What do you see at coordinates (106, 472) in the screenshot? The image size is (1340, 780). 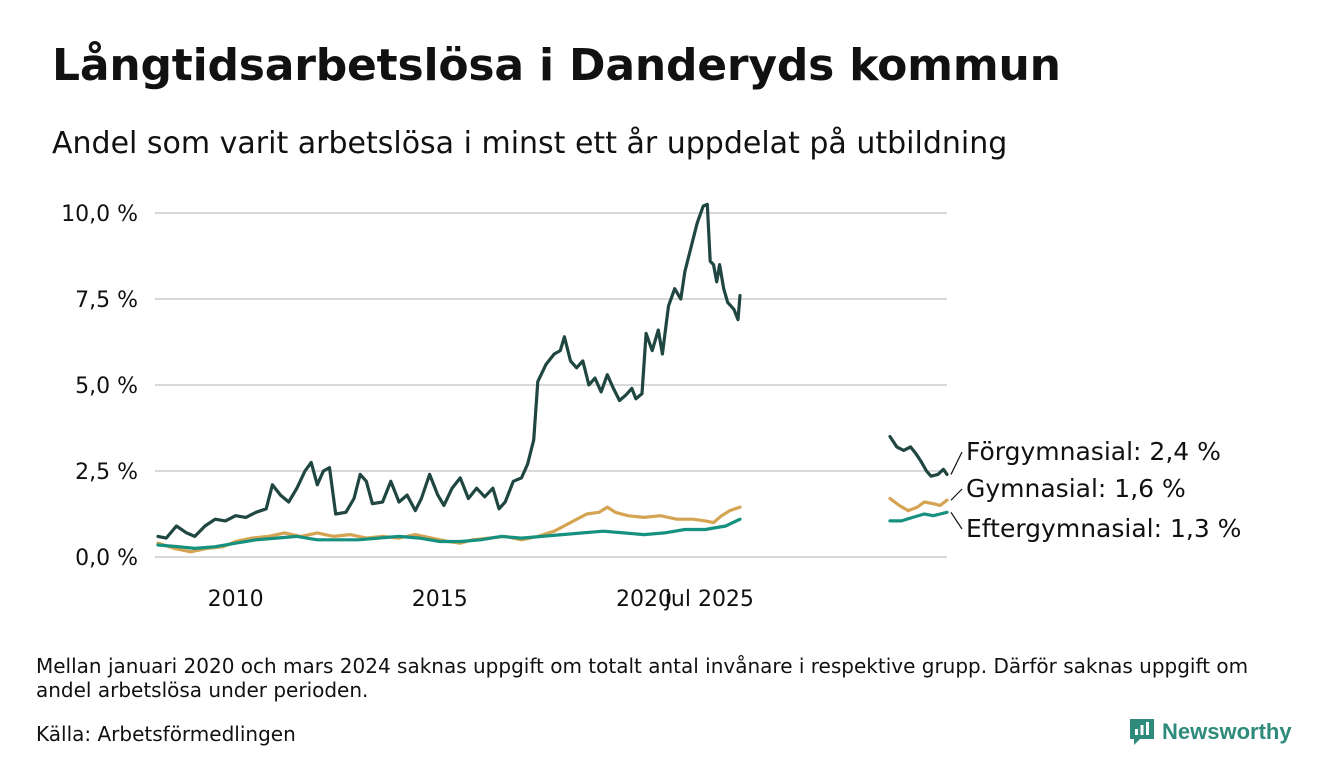 I see `y-tick-label: 2,5 %` at bounding box center [106, 472].